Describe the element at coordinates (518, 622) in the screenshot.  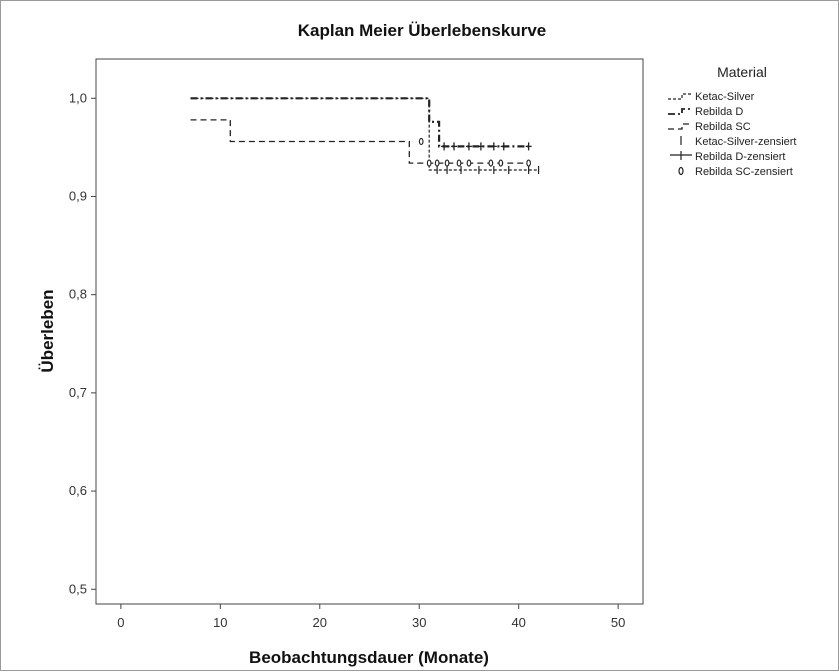
I see `x-tick-label: 40` at that location.